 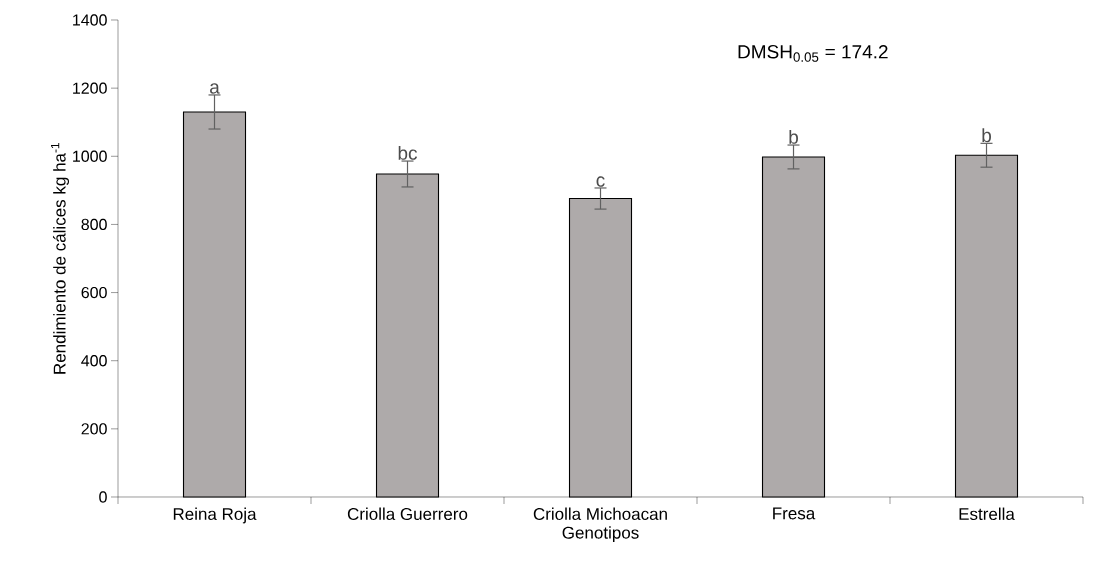 I want to click on annotation: c, so click(x=600, y=181).